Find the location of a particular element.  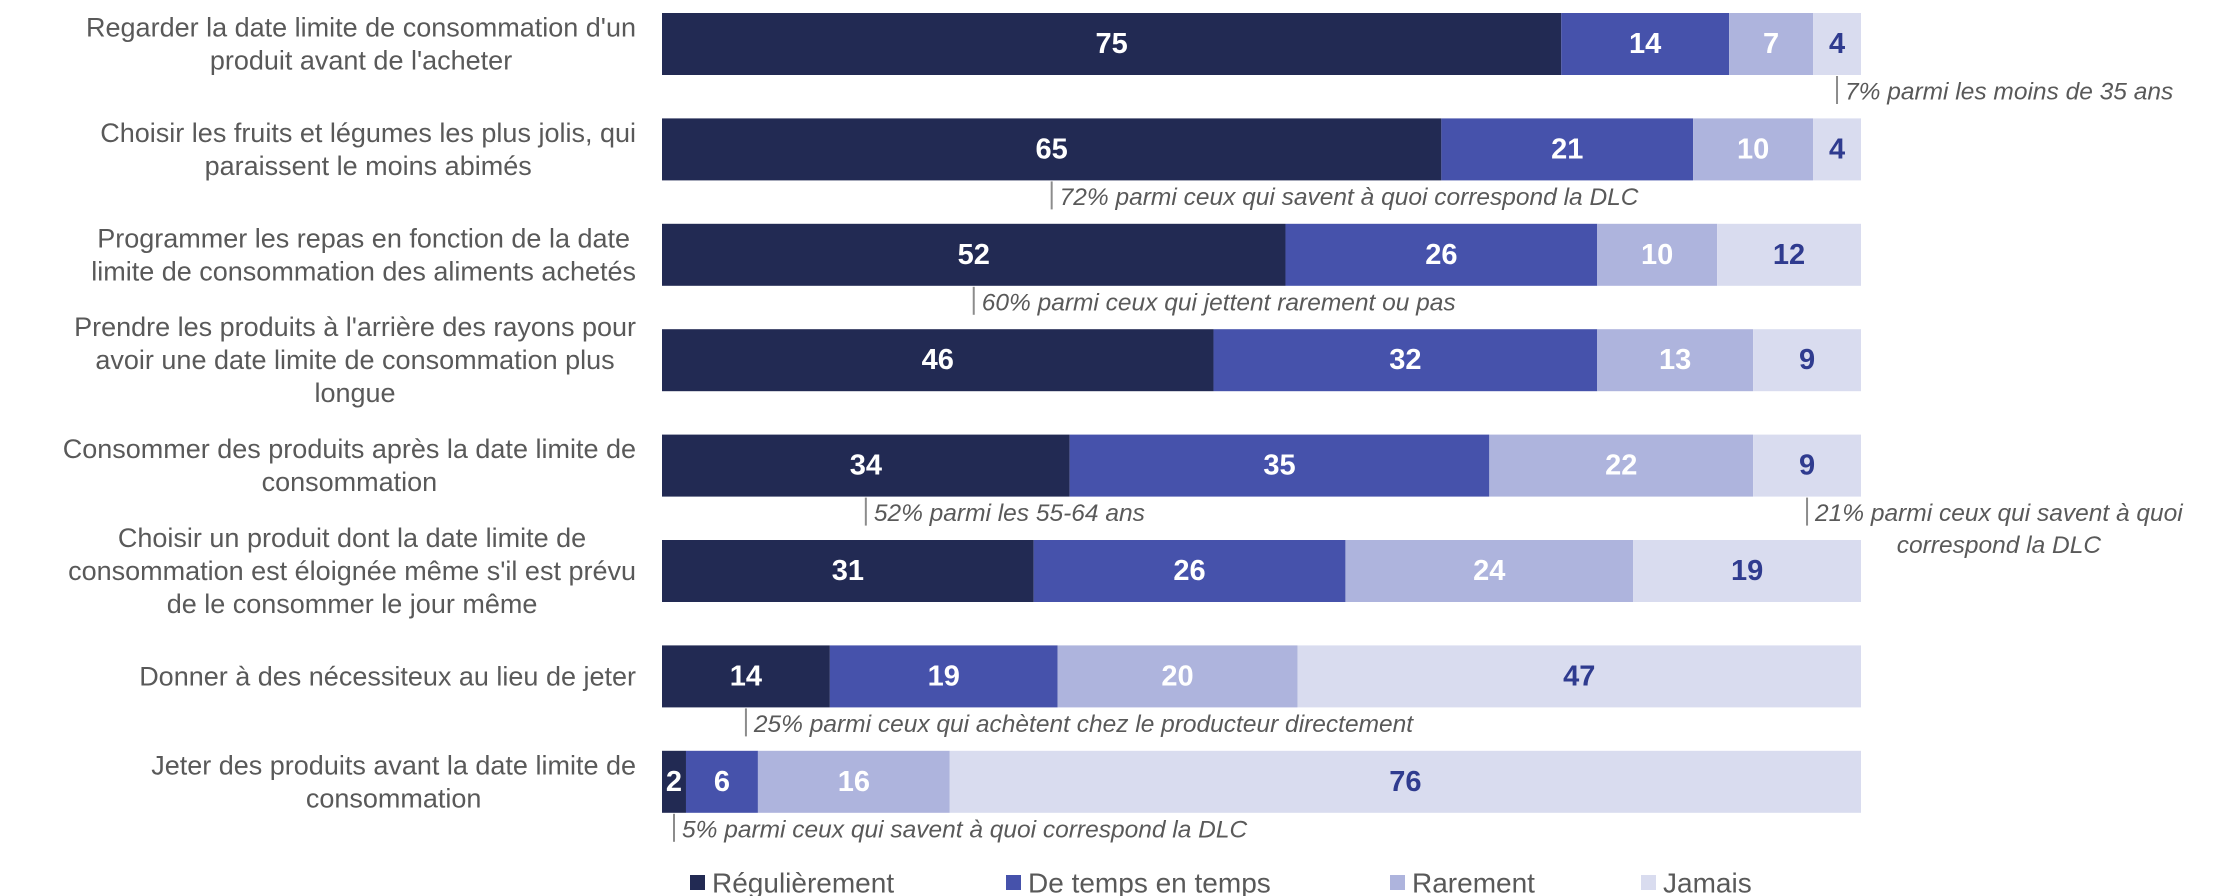

category-label: longue is located at coordinates (354, 393).